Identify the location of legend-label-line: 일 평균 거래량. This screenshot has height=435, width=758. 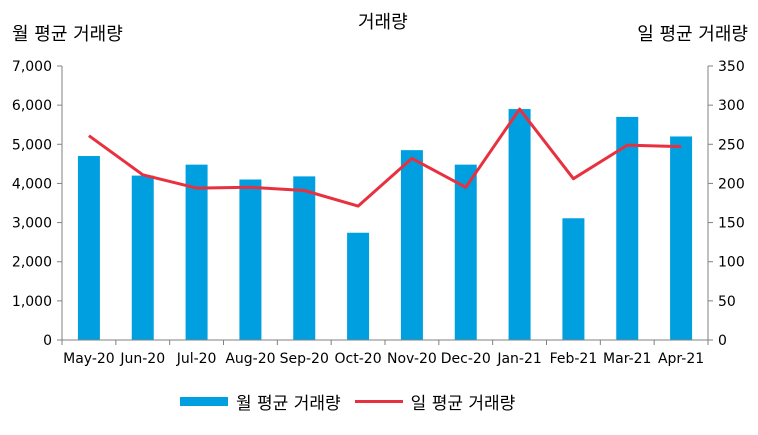
(463, 404).